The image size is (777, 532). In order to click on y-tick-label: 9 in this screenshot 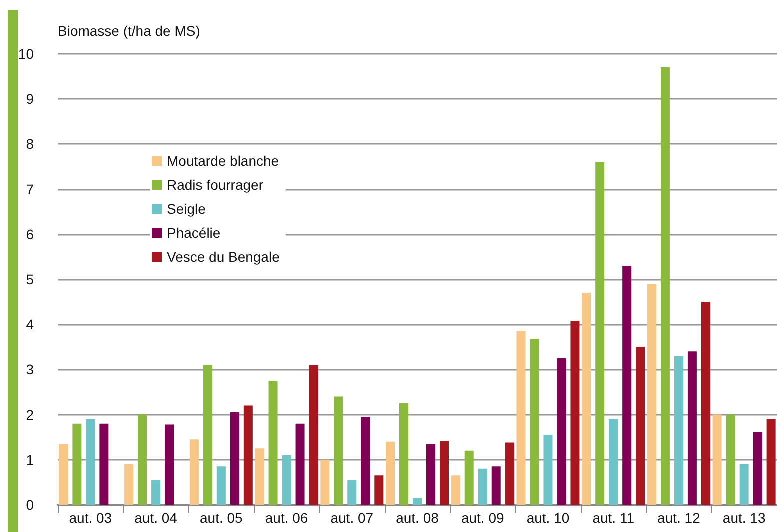, I will do `click(30, 99)`.